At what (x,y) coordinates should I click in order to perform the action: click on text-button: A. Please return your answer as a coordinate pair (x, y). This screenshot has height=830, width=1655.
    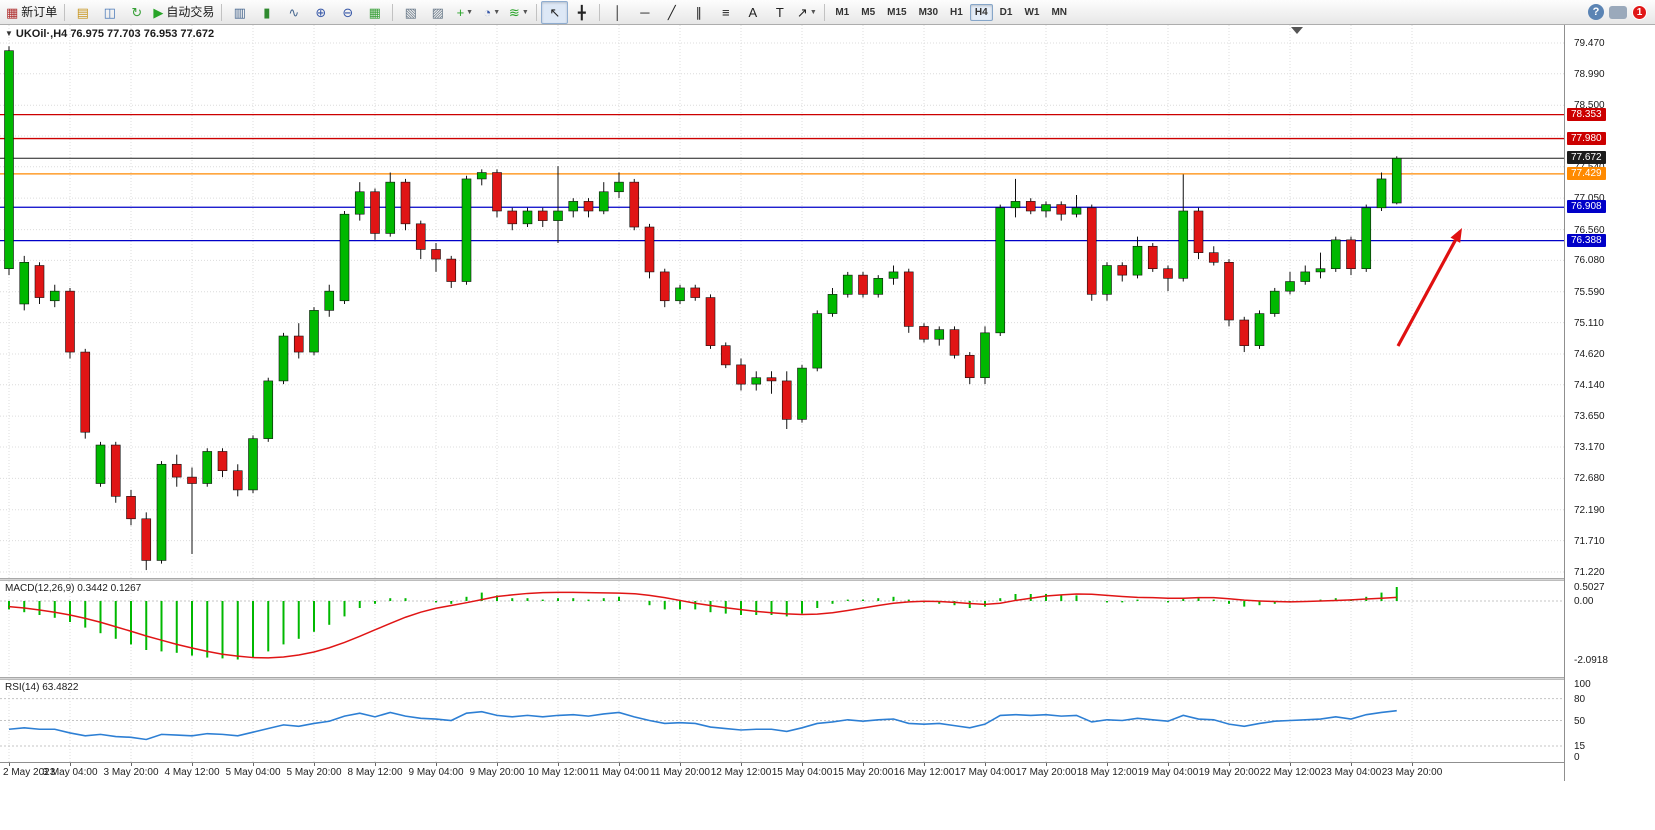
    Looking at the image, I should click on (752, 12).